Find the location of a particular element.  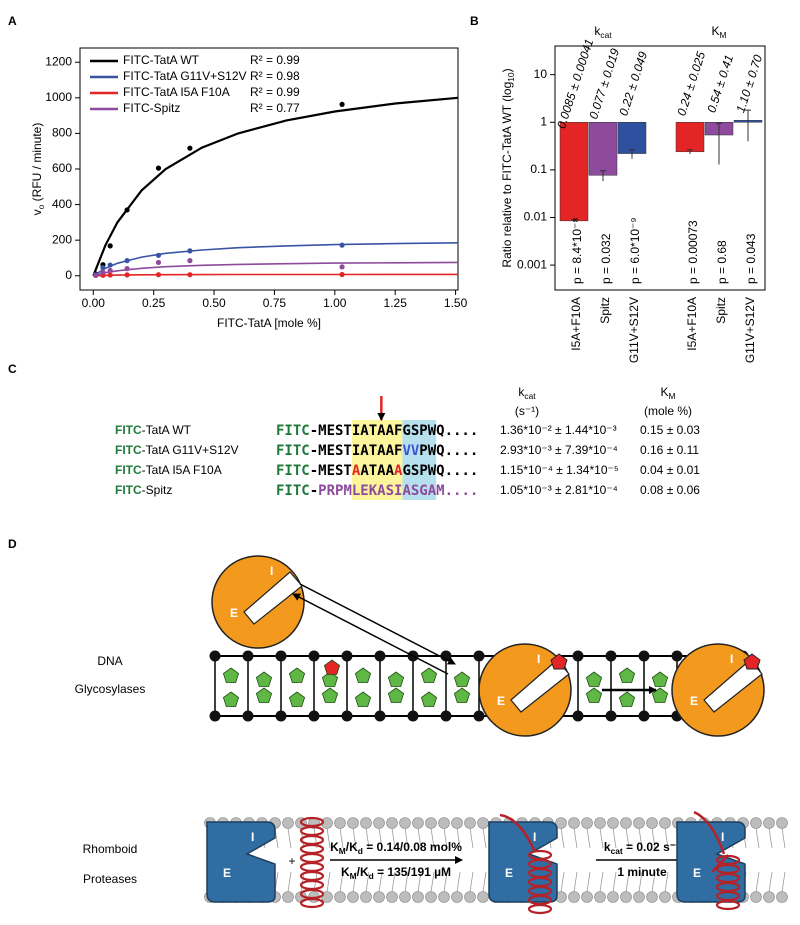

x-tick-label: 0.25 is located at coordinates (154, 303).